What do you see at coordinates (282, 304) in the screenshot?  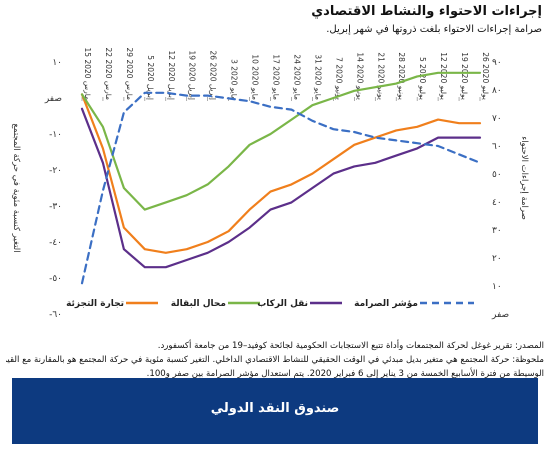 I see `legend-label: نقل الركاب` at bounding box center [282, 304].